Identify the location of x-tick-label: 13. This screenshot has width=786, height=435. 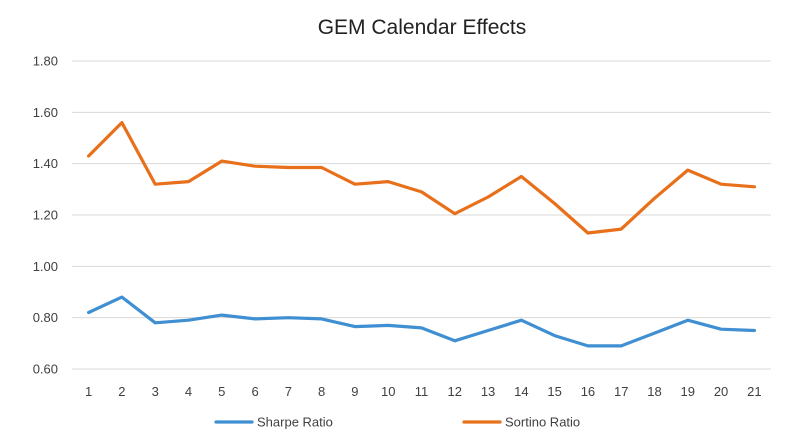
(488, 391).